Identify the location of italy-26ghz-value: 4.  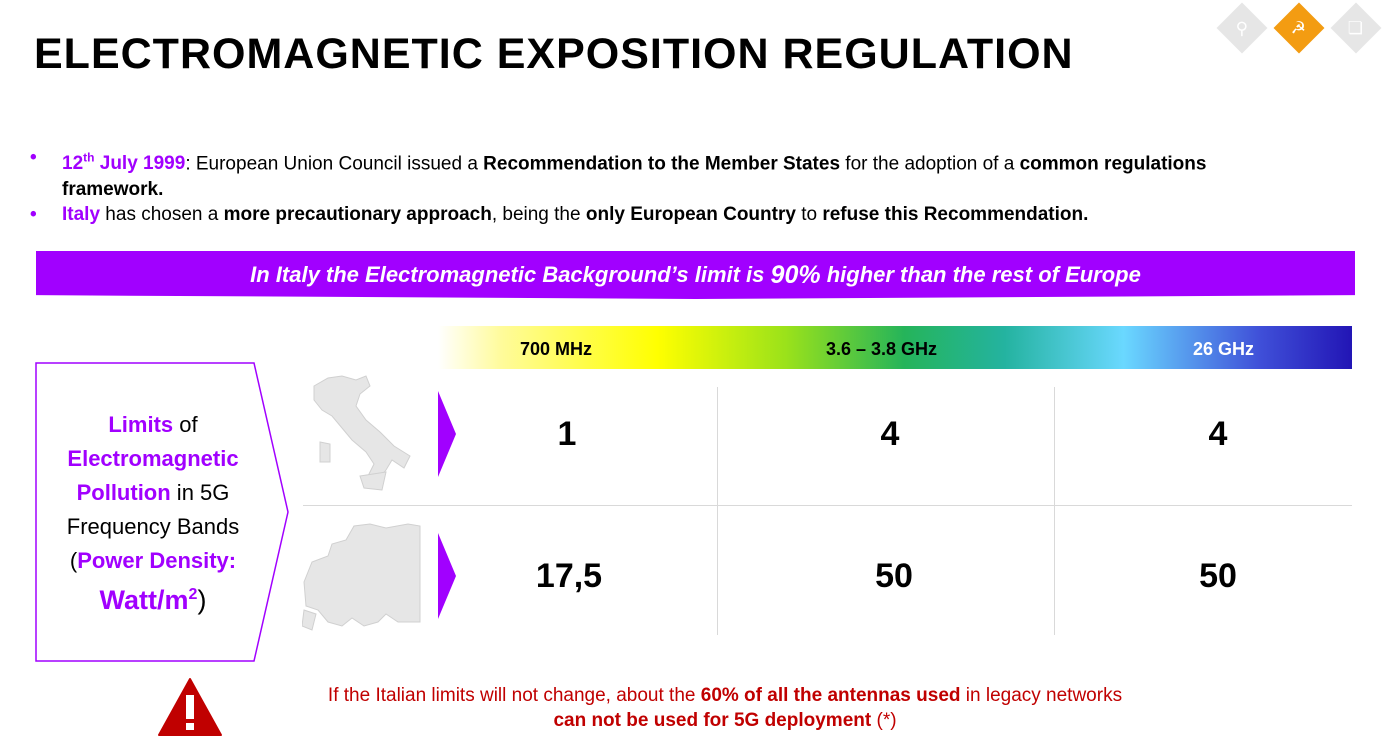
(1218, 434).